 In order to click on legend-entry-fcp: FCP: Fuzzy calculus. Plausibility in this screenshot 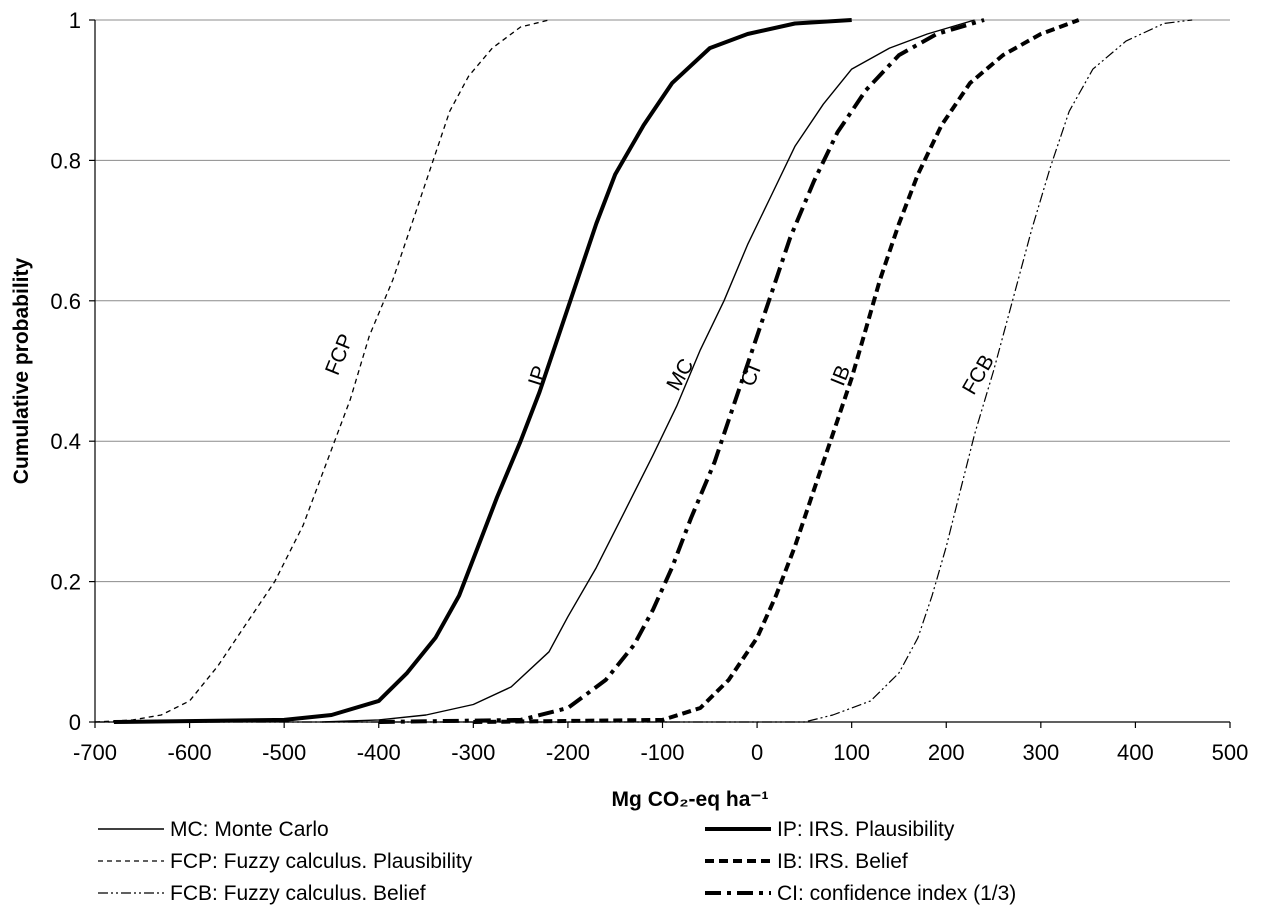, I will do `click(321, 861)`.